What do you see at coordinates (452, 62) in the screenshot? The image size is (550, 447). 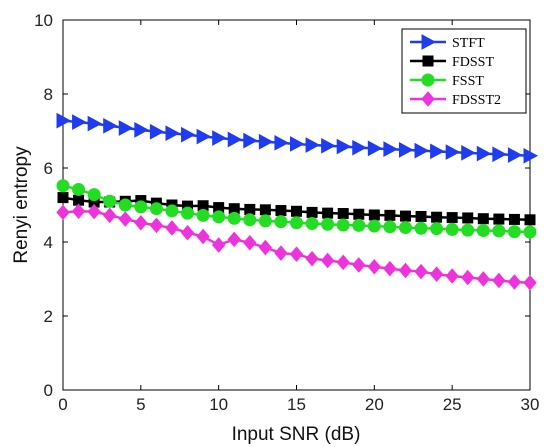 I see `legend-item-fdsst: FDSST` at bounding box center [452, 62].